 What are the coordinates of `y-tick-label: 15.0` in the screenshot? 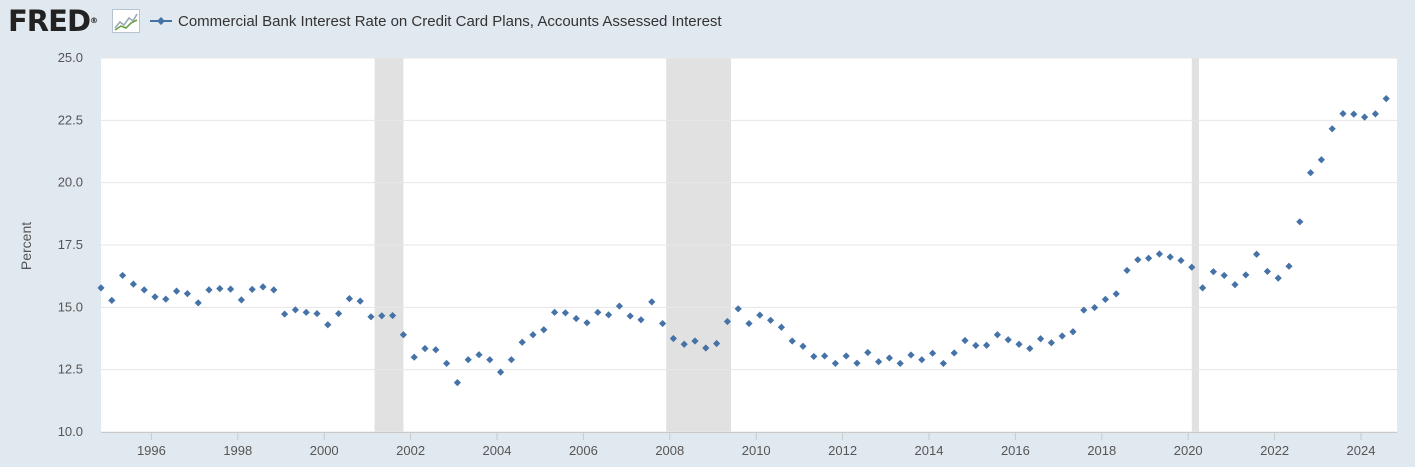 It's located at (70, 306).